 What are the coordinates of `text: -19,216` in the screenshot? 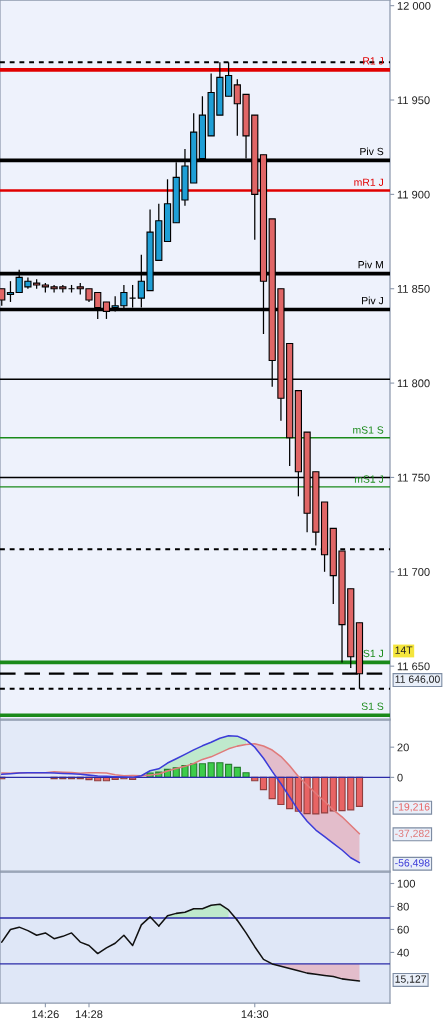 It's located at (412, 807).